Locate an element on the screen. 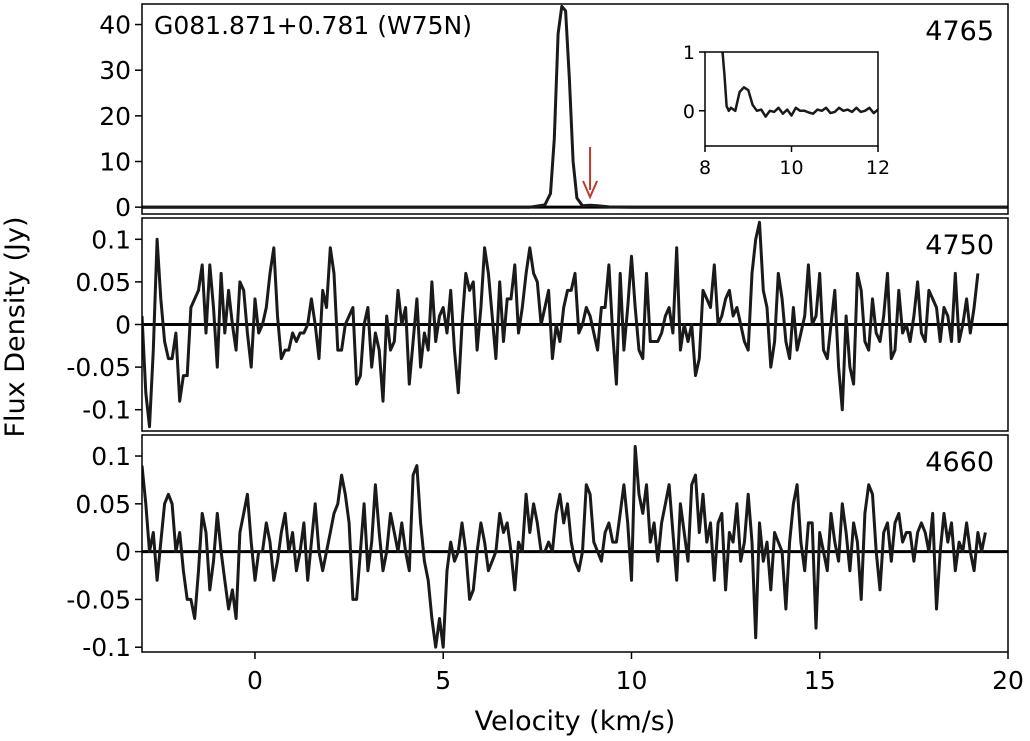  inset-line is located at coordinates (799, 85).